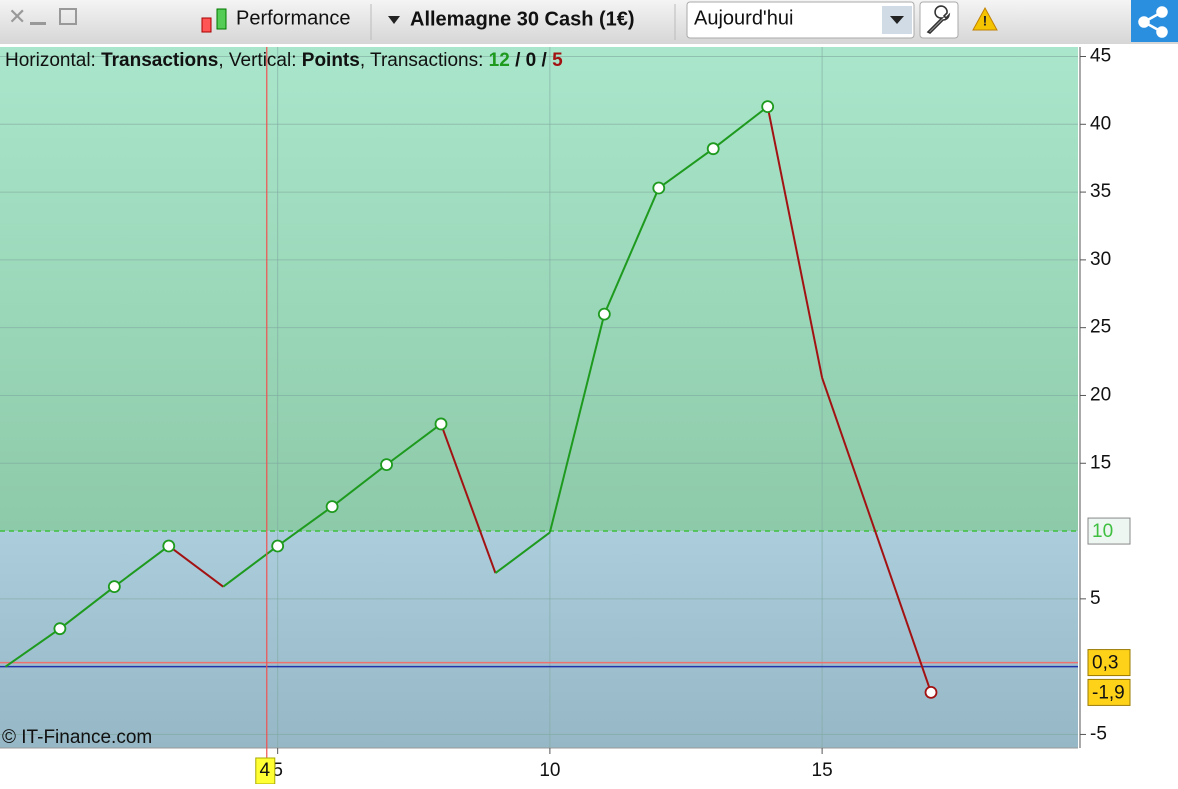  What do you see at coordinates (557, 60) in the screenshot?
I see `losses: 5` at bounding box center [557, 60].